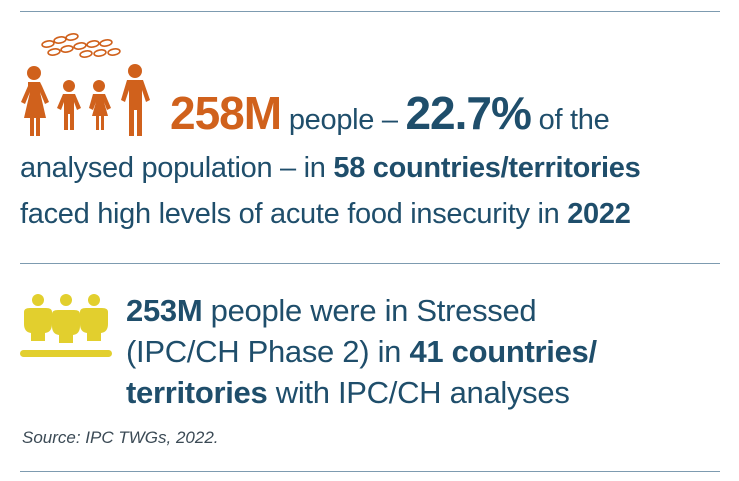 The height and width of the screenshot is (481, 739). Describe the element at coordinates (66, 325) in the screenshot. I see `group-of-people-icon` at that location.